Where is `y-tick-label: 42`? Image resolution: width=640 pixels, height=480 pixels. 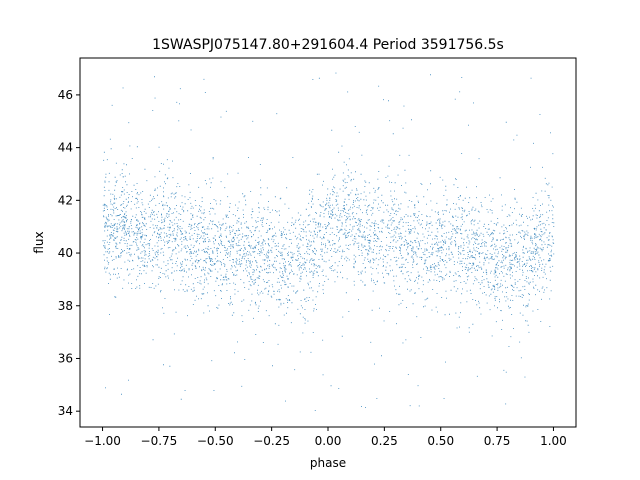 y-tick-label: 42 is located at coordinates (65, 200).